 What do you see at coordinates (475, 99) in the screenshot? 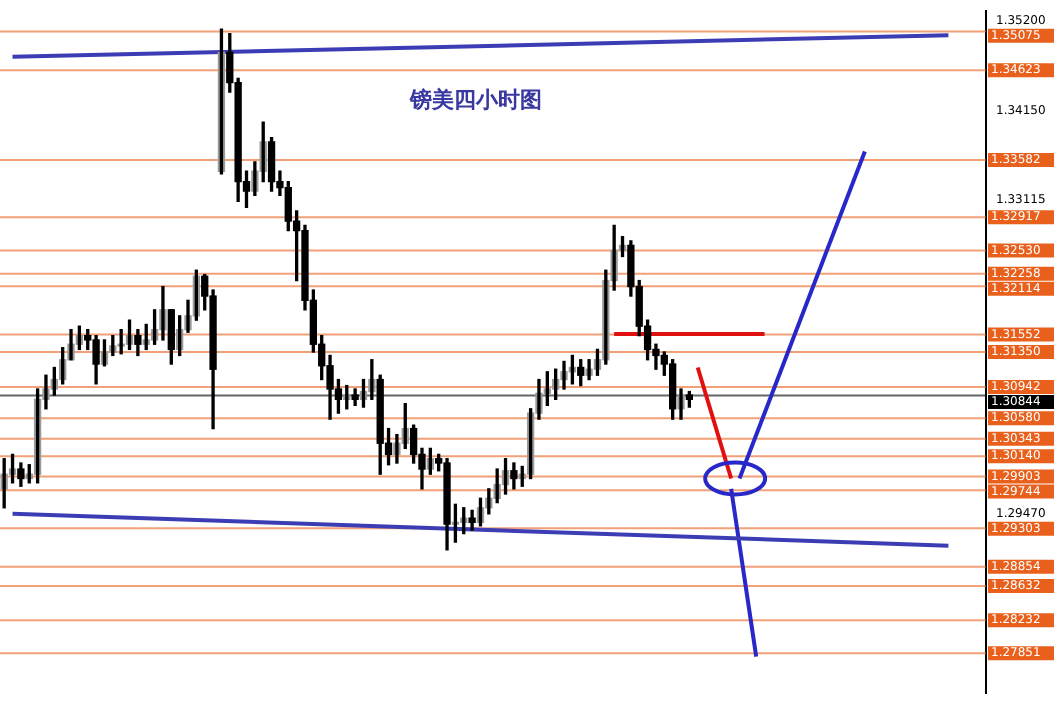
I see `text: 镑美四小时图` at bounding box center [475, 99].